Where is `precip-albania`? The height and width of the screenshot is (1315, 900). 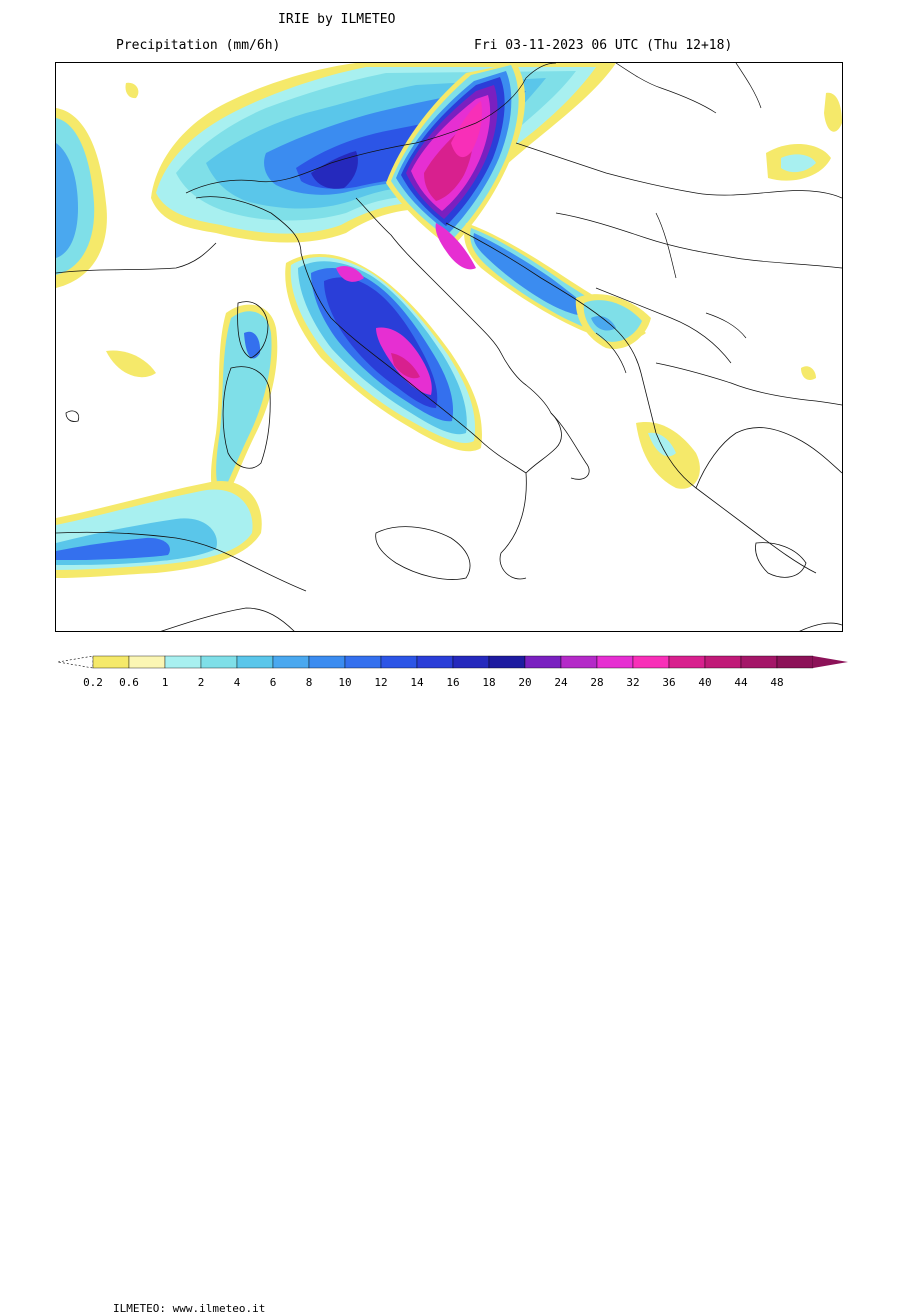 precip-albania is located at coordinates (613, 321).